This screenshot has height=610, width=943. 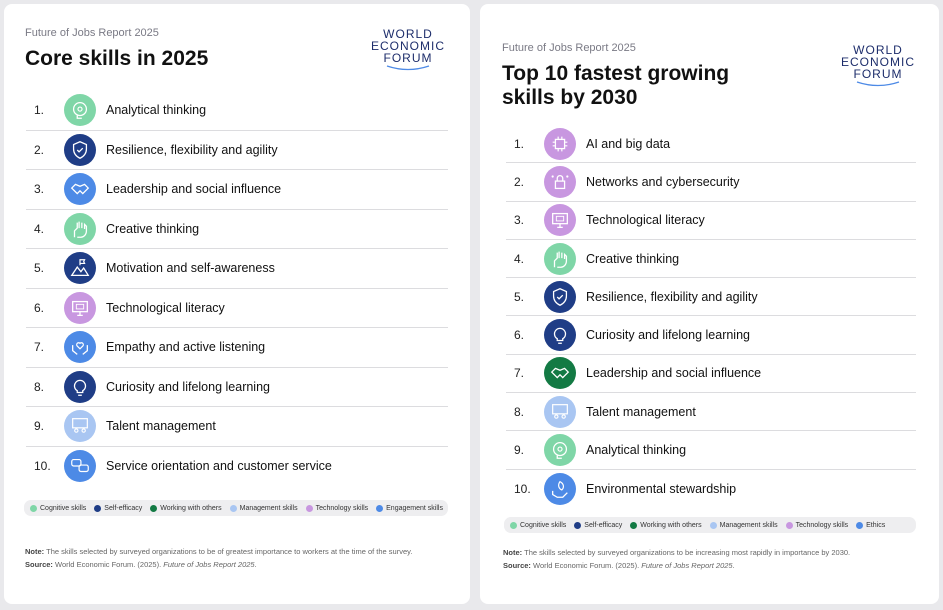 I want to click on legend-label: Management skills, so click(x=268, y=508).